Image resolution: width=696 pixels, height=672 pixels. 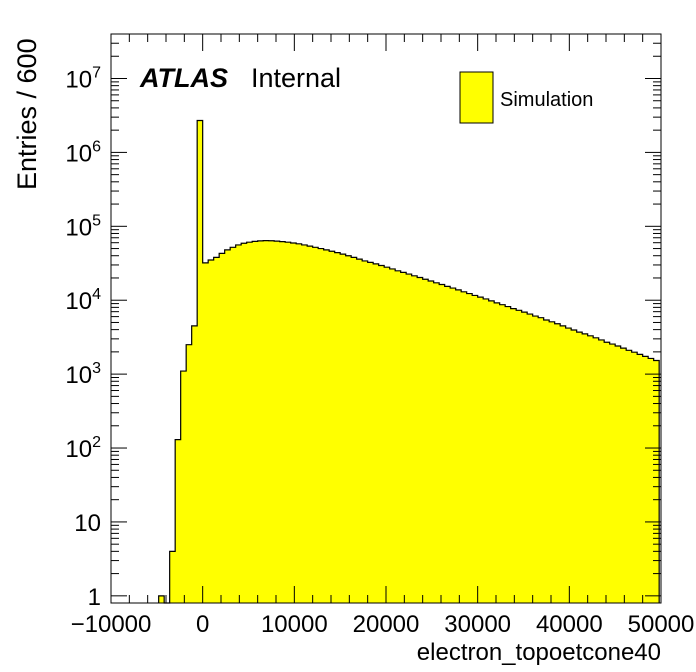 I want to click on y-tick-label: 1, so click(x=94, y=597).